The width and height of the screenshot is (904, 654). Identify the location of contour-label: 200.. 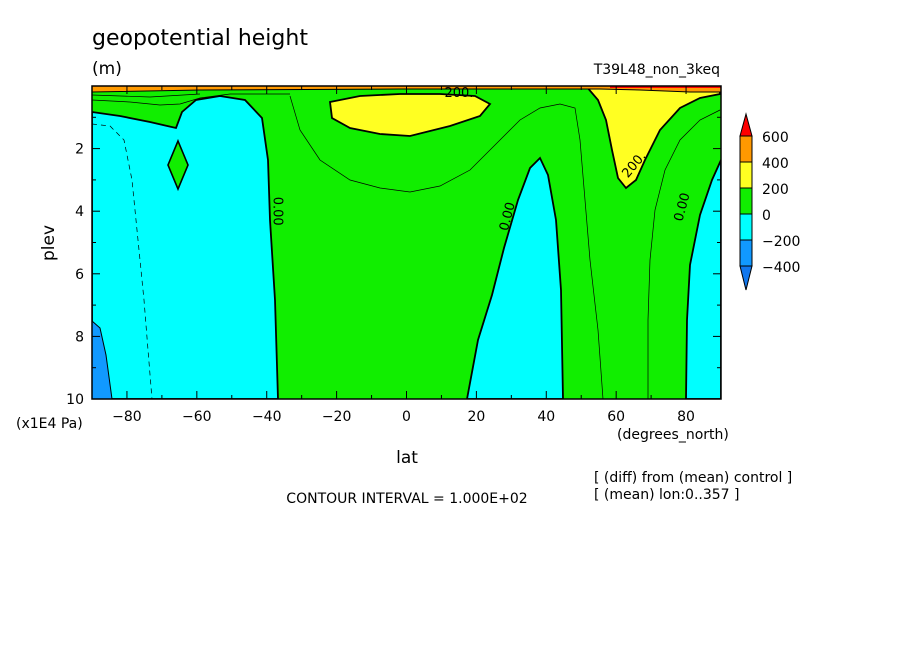
(458, 93).